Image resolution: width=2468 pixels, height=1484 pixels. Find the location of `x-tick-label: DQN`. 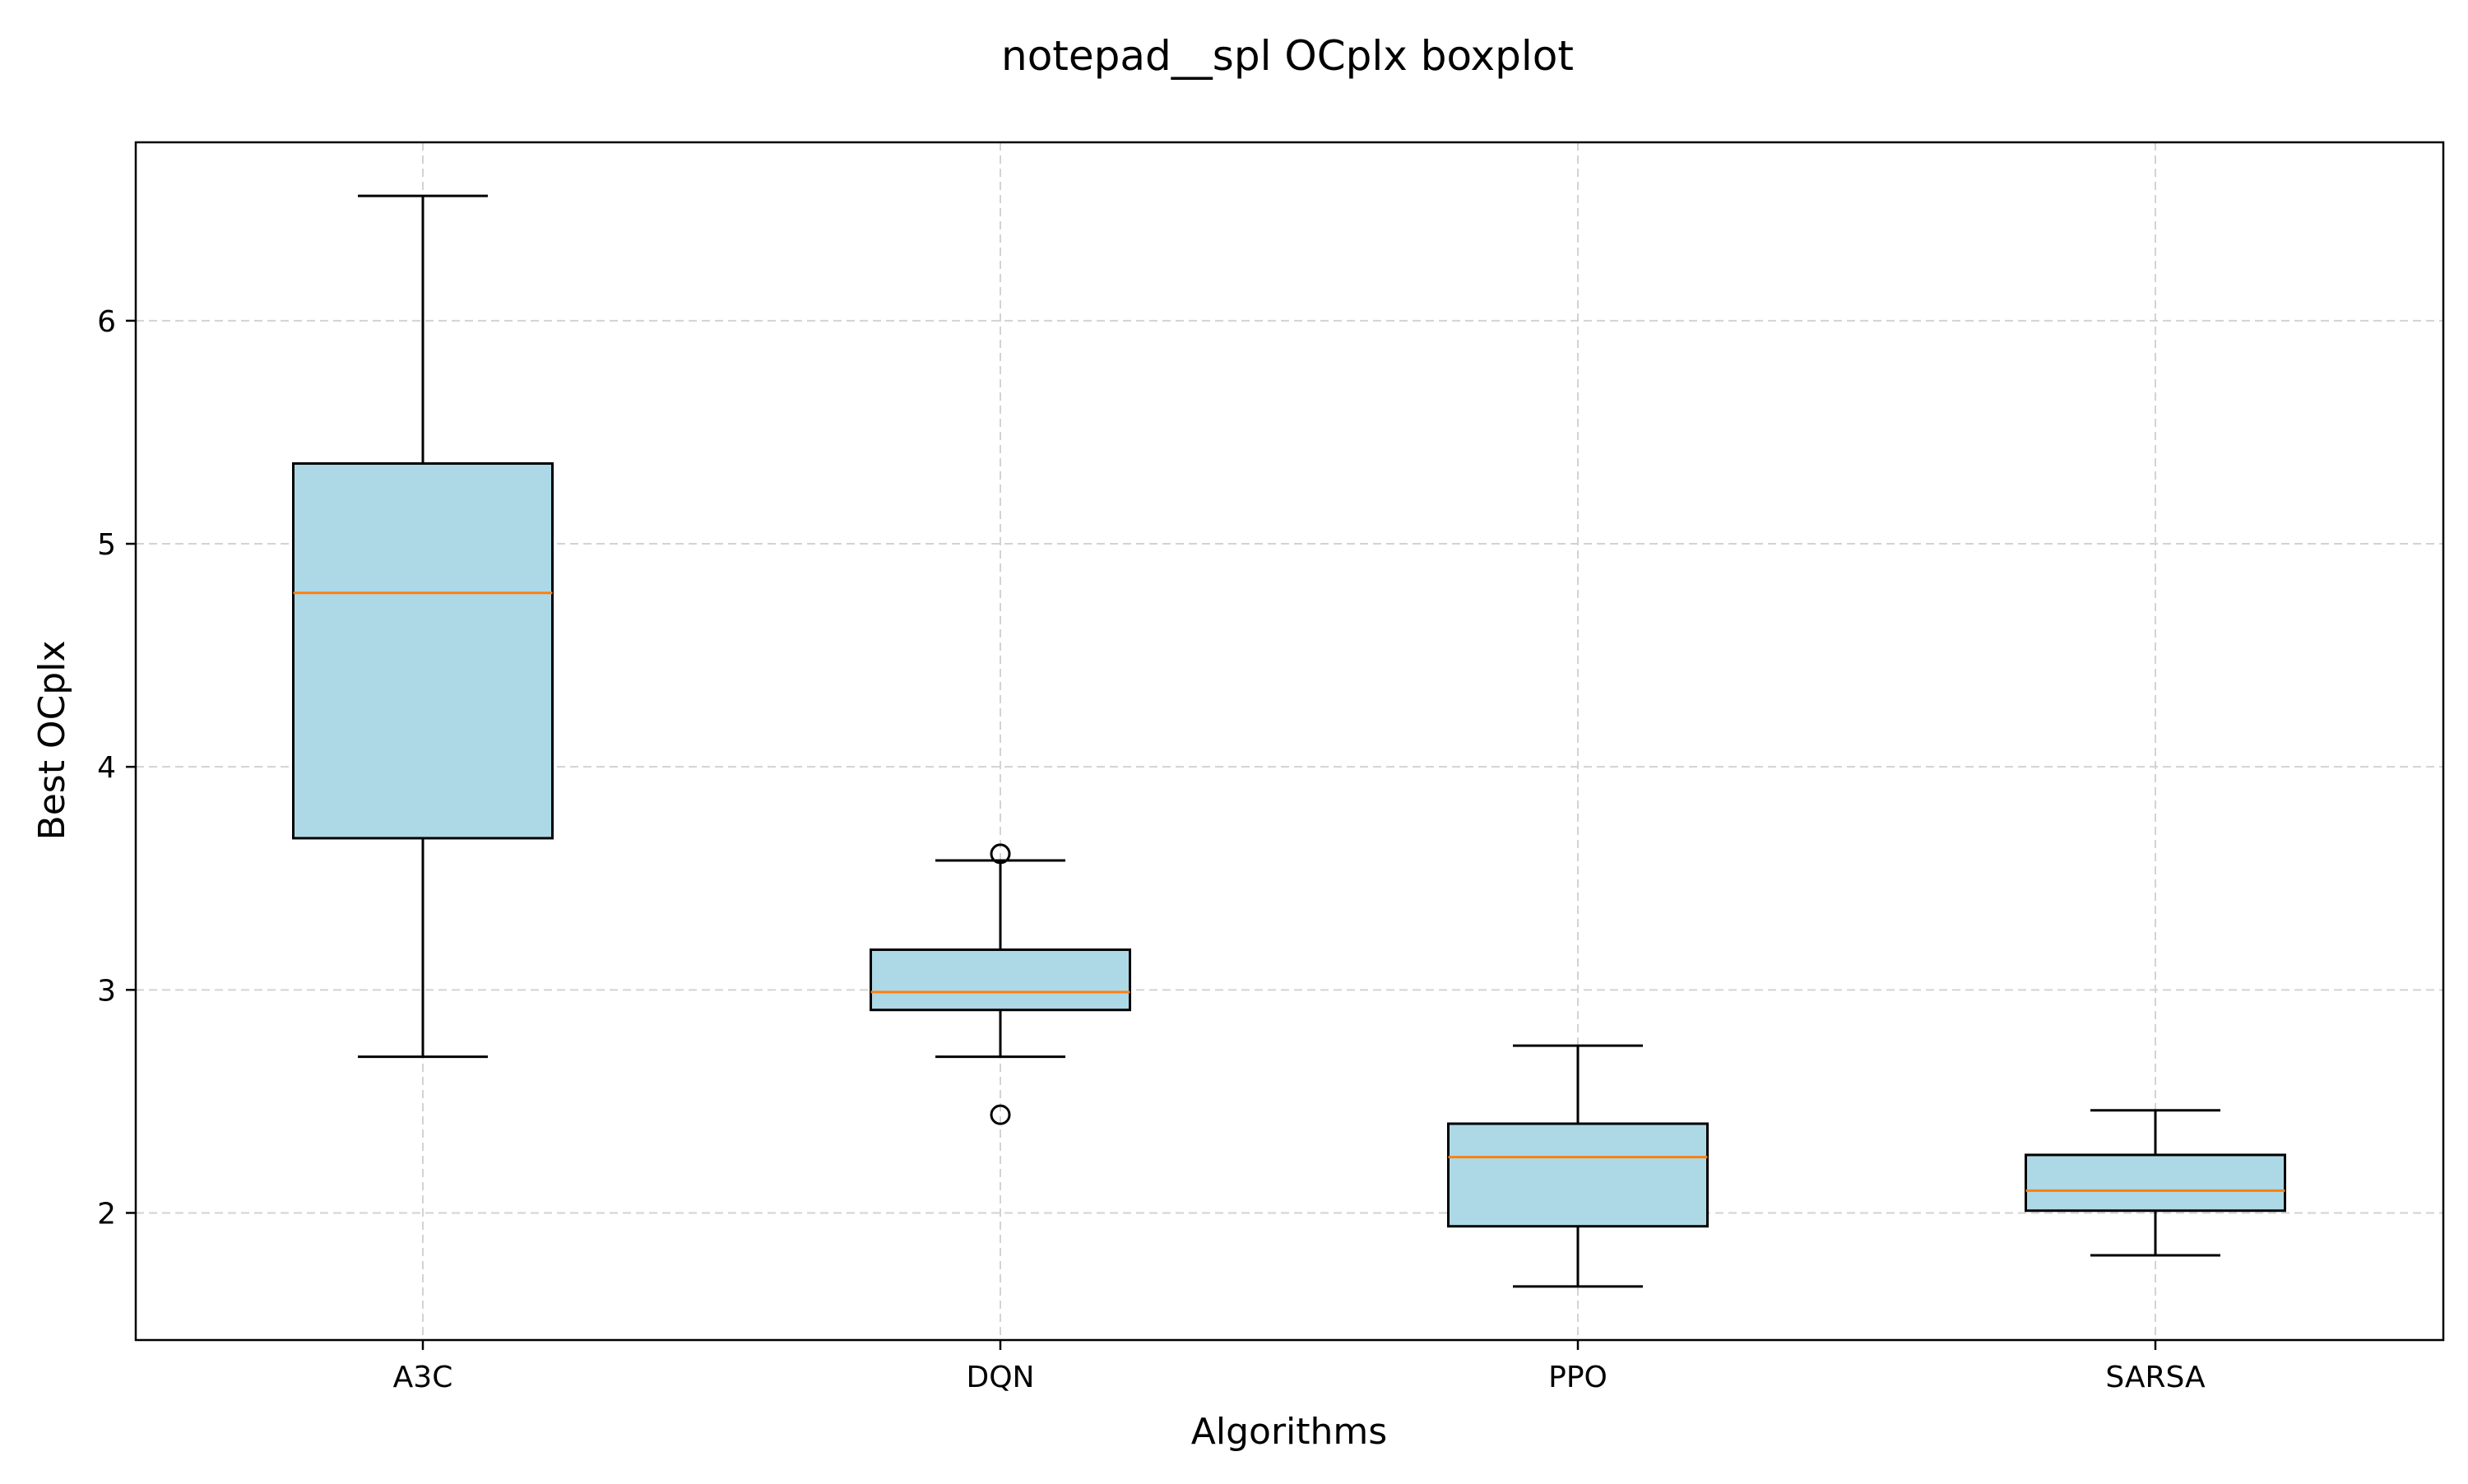

x-tick-label: DQN is located at coordinates (1001, 1377).